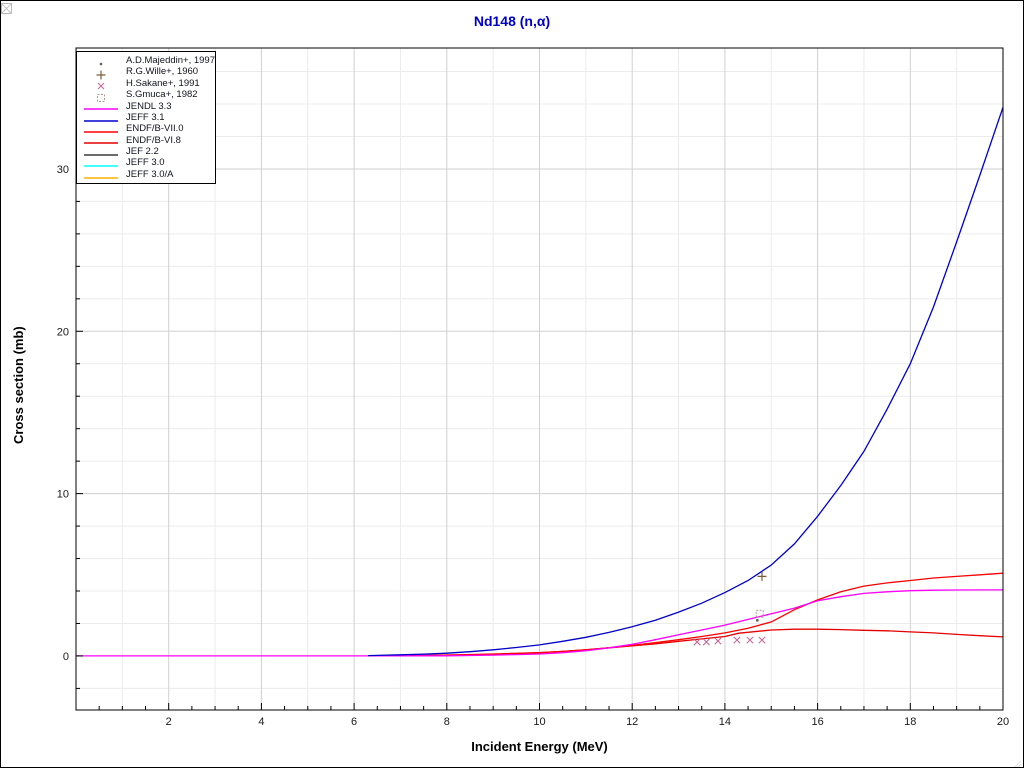 The image size is (1024, 768). I want to click on marker-r-g-wille-1960, so click(762, 576).